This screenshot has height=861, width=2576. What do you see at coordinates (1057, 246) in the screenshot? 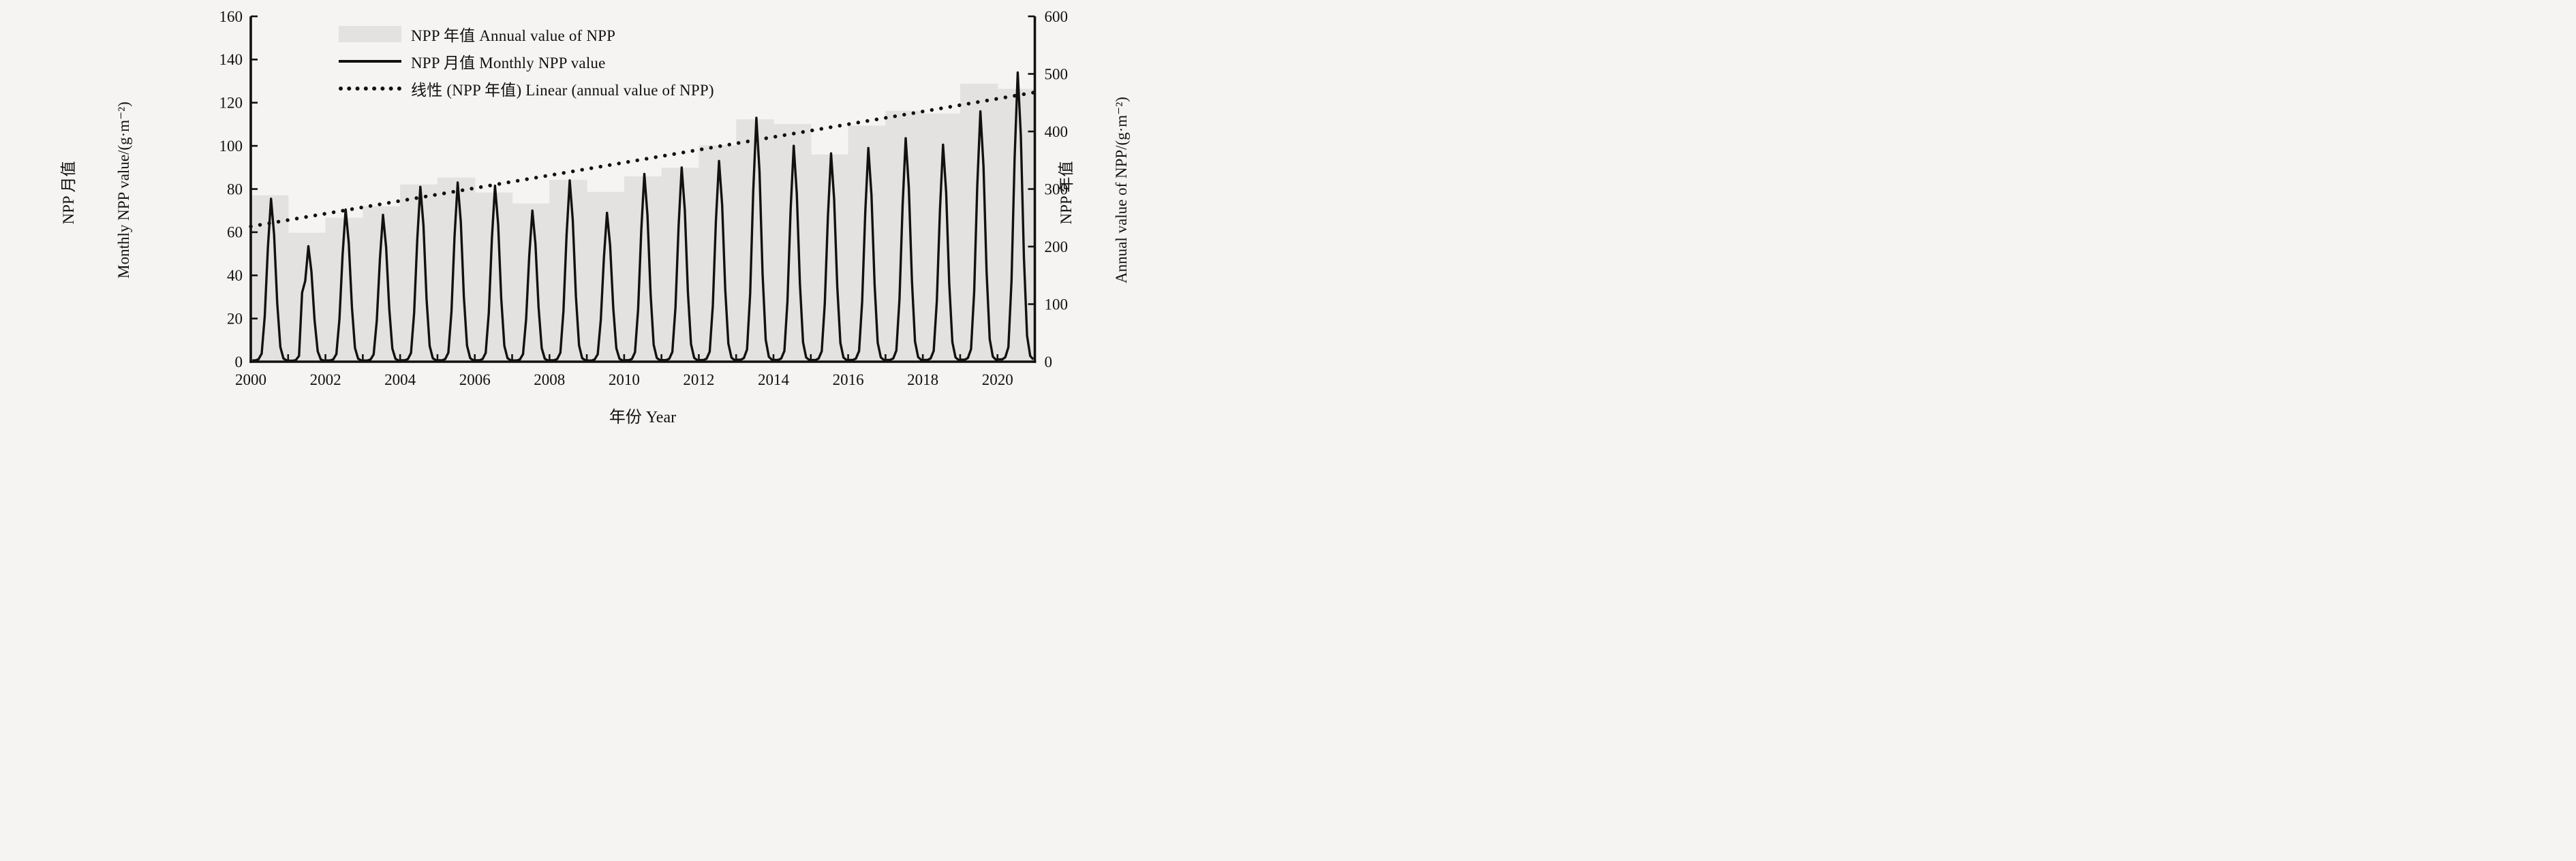
I see `right-tick-label: 200` at bounding box center [1057, 246].